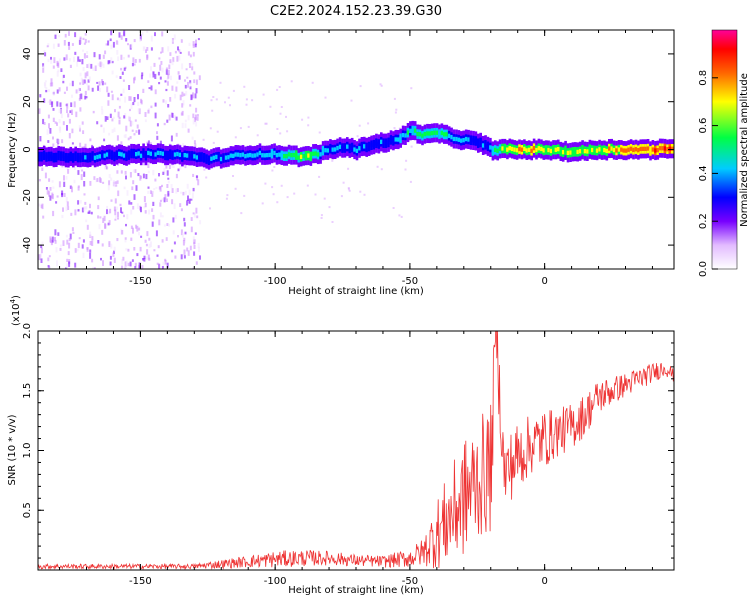 The width and height of the screenshot is (750, 600). What do you see at coordinates (703, 173) in the screenshot?
I see `colorbar-tick-label: 0.4` at bounding box center [703, 173].